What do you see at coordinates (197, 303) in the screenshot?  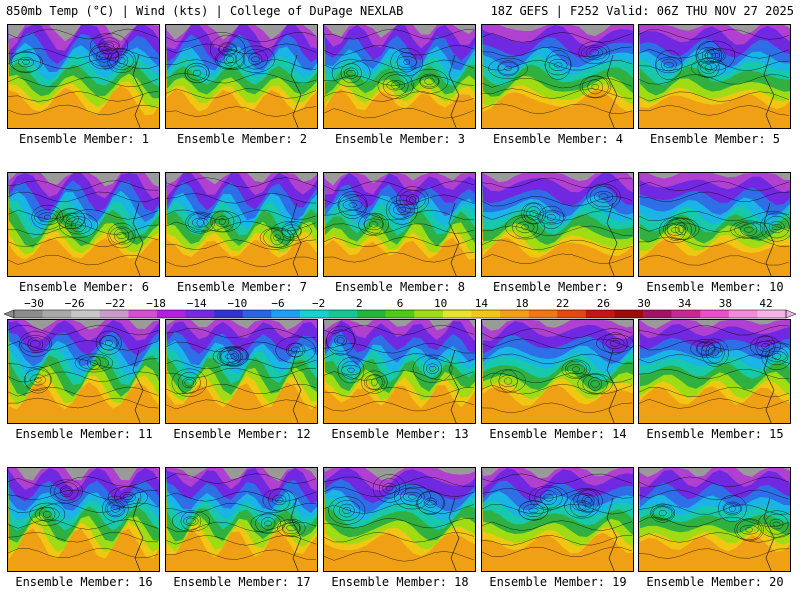 I see `colorbar-tick-label: −14` at bounding box center [197, 303].